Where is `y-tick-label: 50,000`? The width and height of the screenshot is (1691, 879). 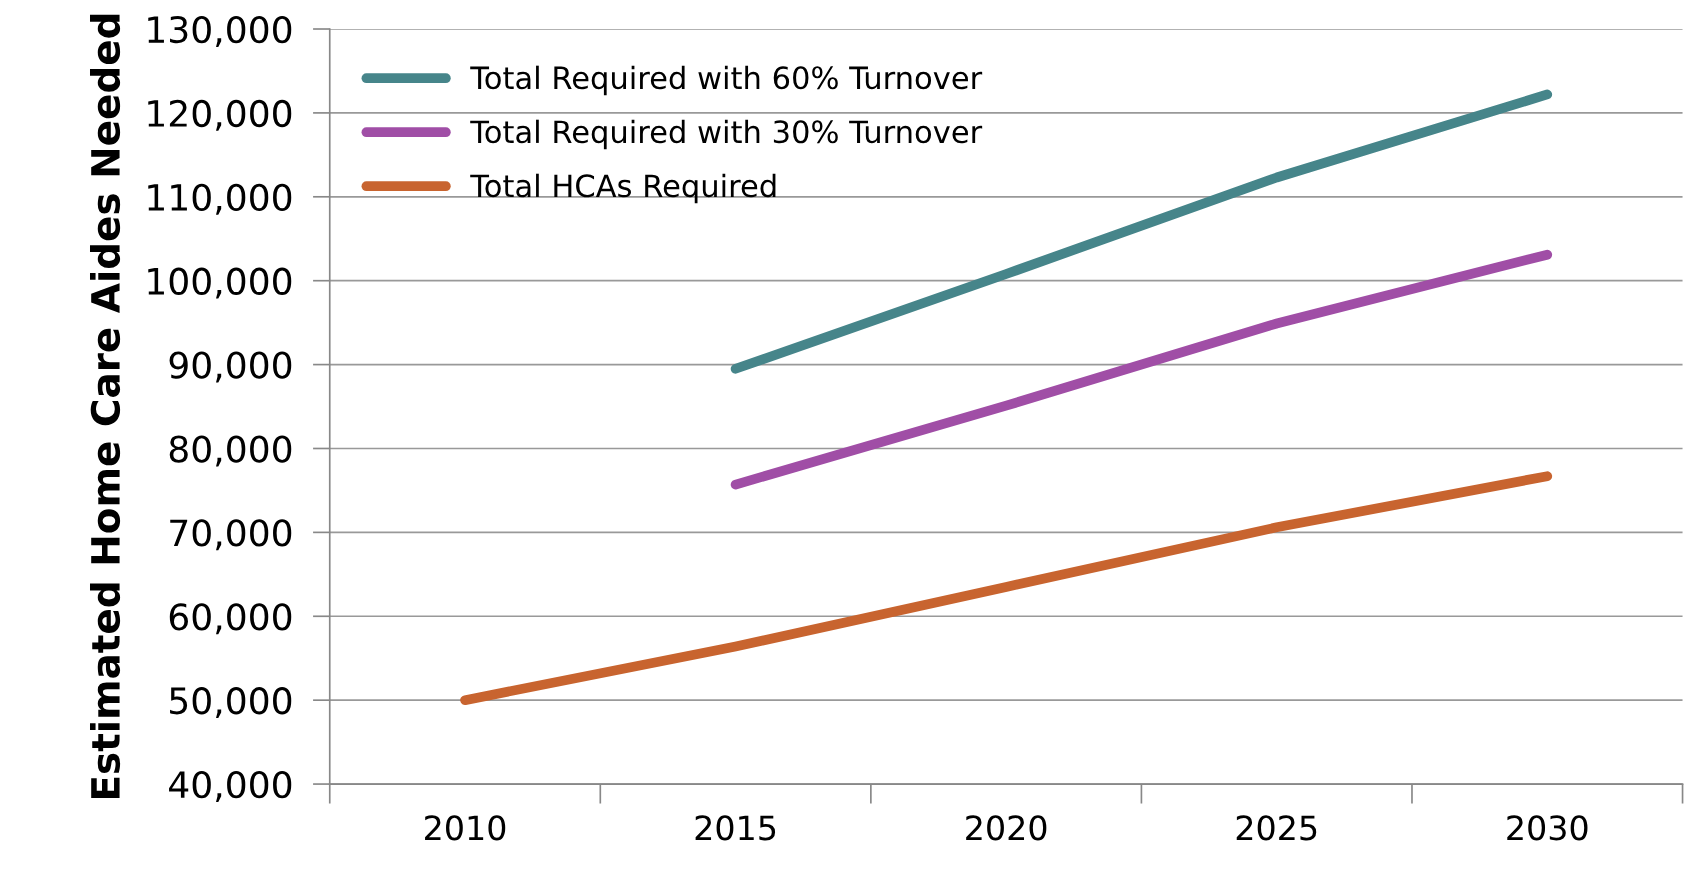
y-tick-label: 50,000 is located at coordinates (231, 703).